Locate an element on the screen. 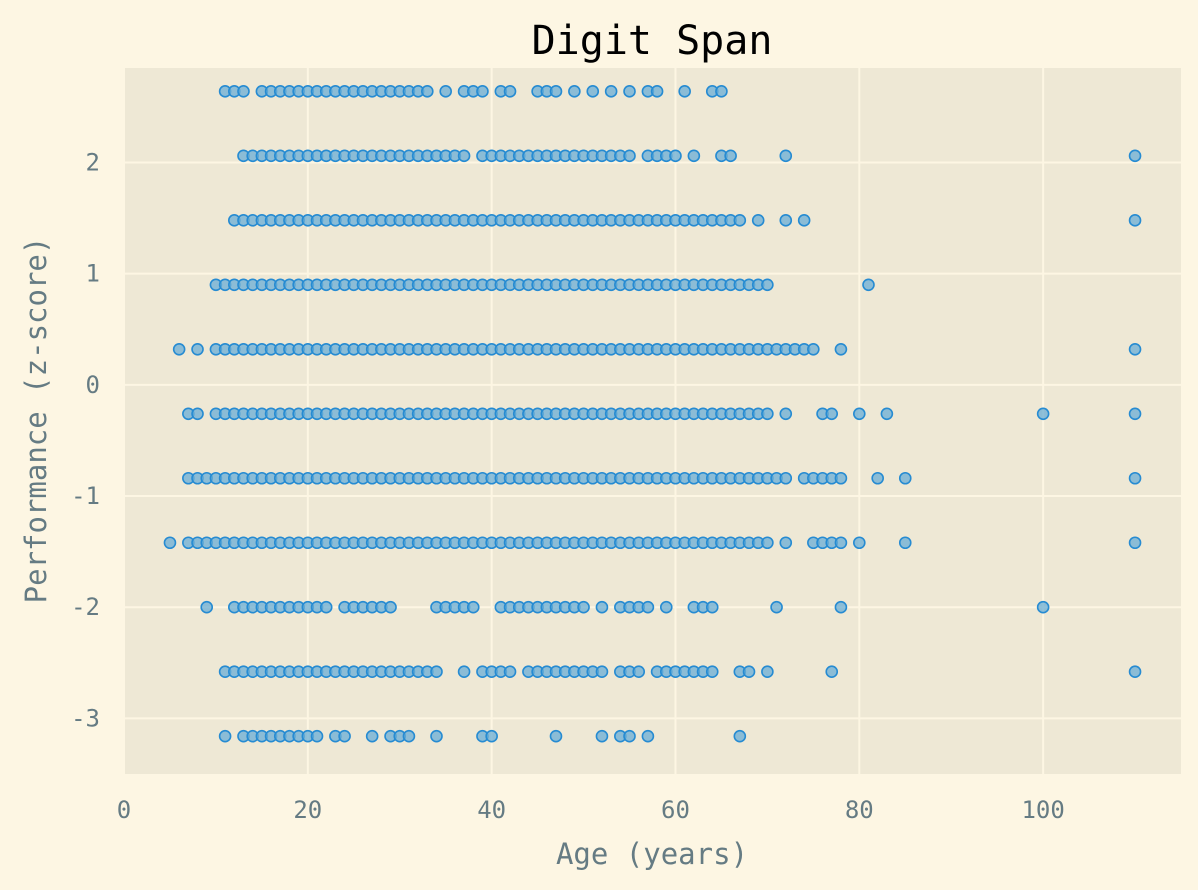  y-tick-label: -1 is located at coordinates (85, 496).